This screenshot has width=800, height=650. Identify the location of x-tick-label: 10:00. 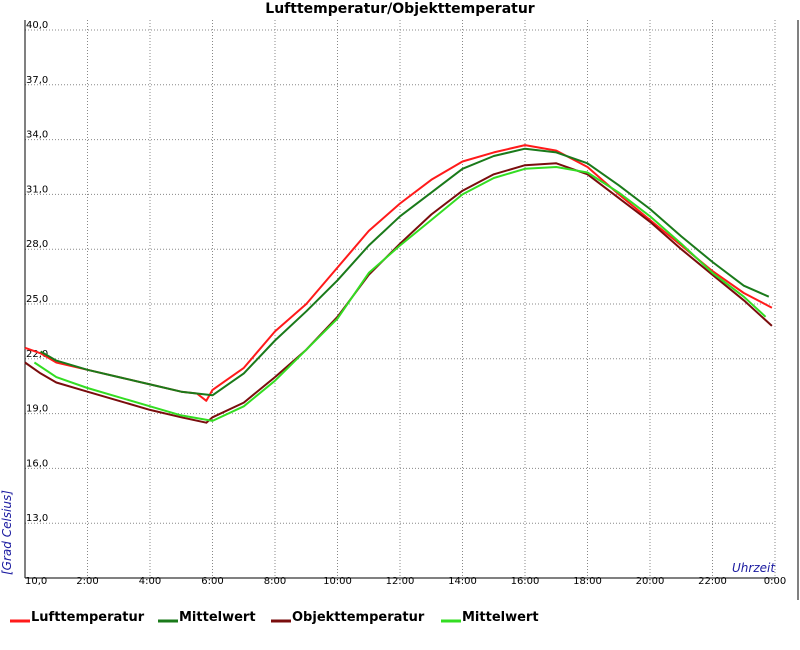
(337, 581).